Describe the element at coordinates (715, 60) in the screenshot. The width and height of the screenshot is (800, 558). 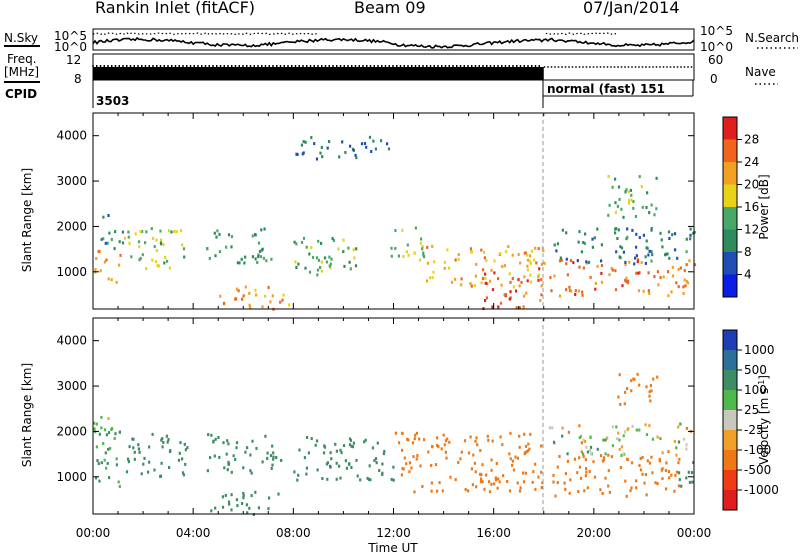
I see `nave-tick-60: 60` at that location.